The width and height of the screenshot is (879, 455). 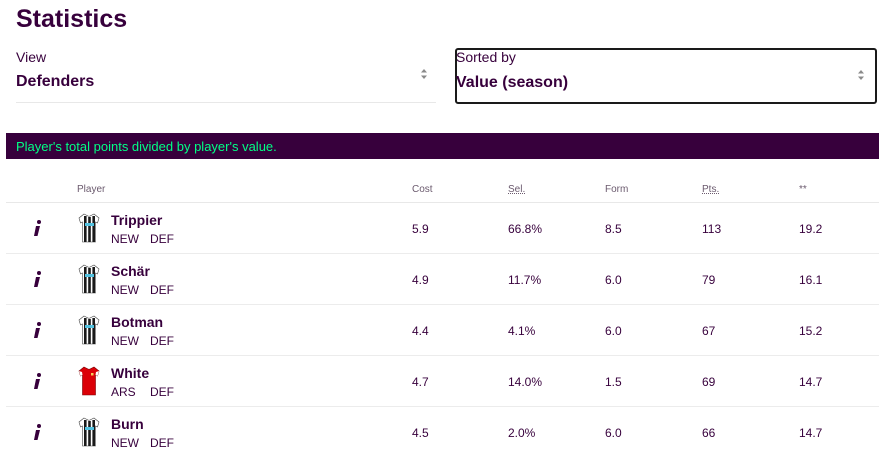 What do you see at coordinates (72, 19) in the screenshot?
I see `page-title: Statistics` at bounding box center [72, 19].